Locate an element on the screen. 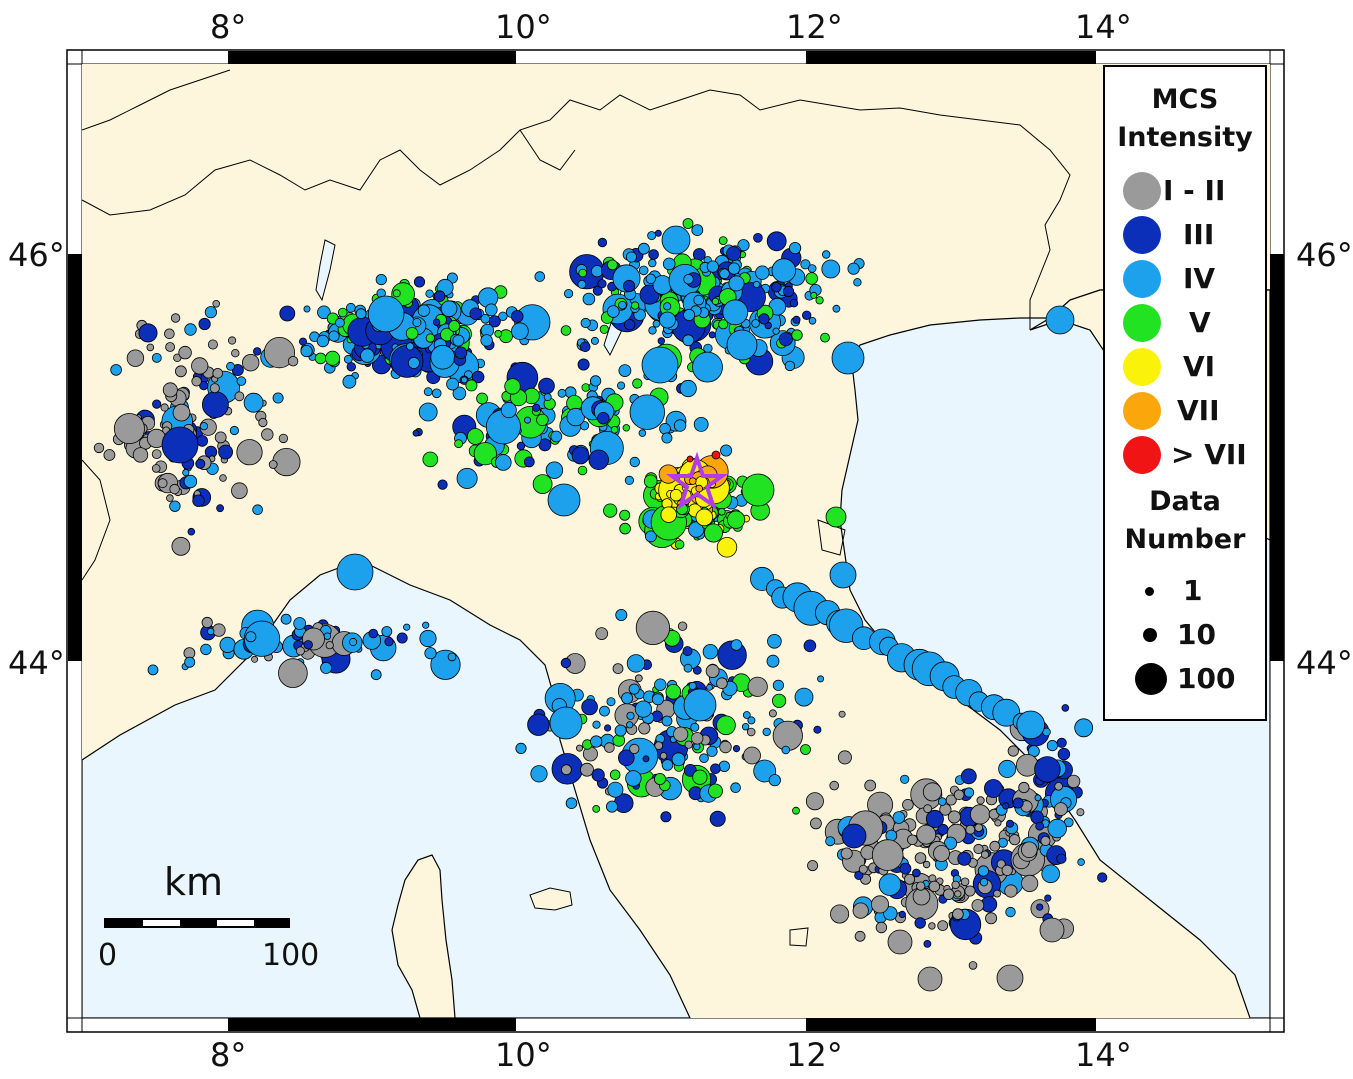 This screenshot has height=1079, width=1353. lon-tick-top-14: 14° is located at coordinates (1103, 27).